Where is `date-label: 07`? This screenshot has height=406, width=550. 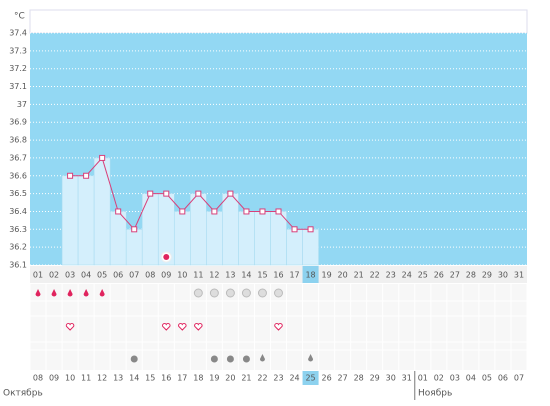
date-label: 07 is located at coordinates (519, 378).